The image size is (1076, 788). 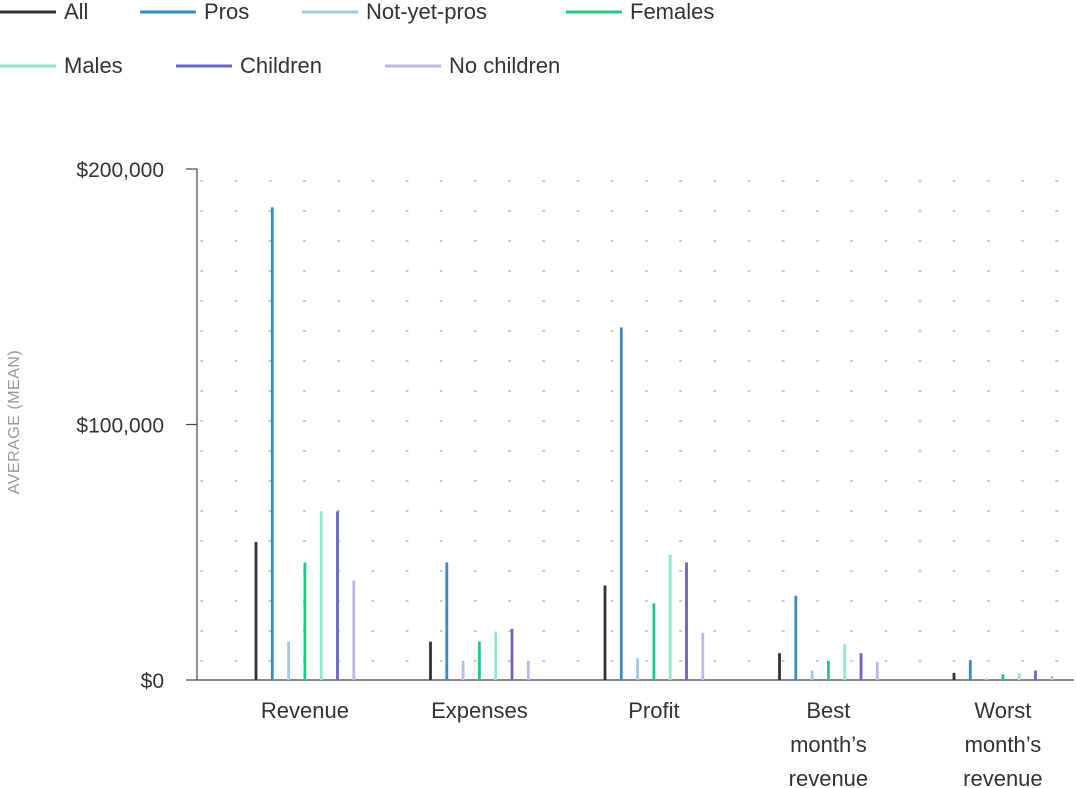 I want to click on category-label: Worst month’s revenue, so click(x=1003, y=743).